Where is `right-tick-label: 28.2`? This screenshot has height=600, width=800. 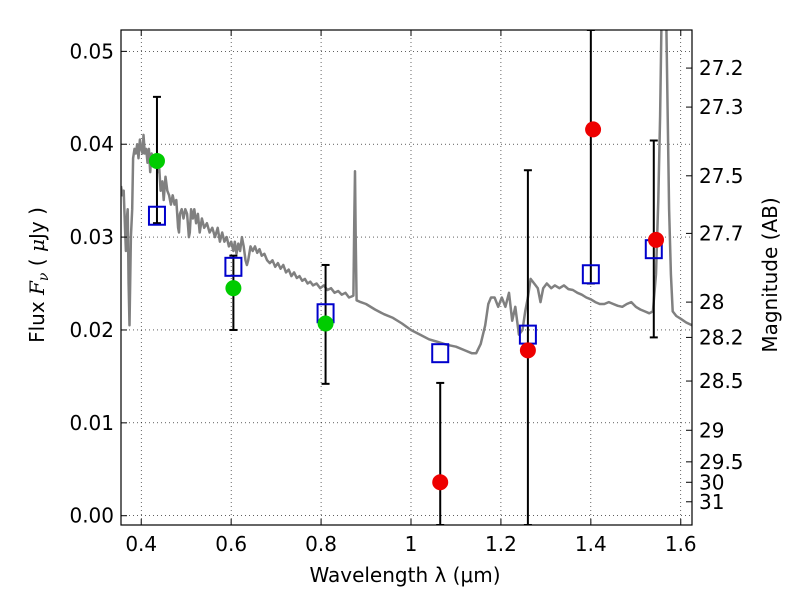 right-tick-label: 28.2 is located at coordinates (721, 337).